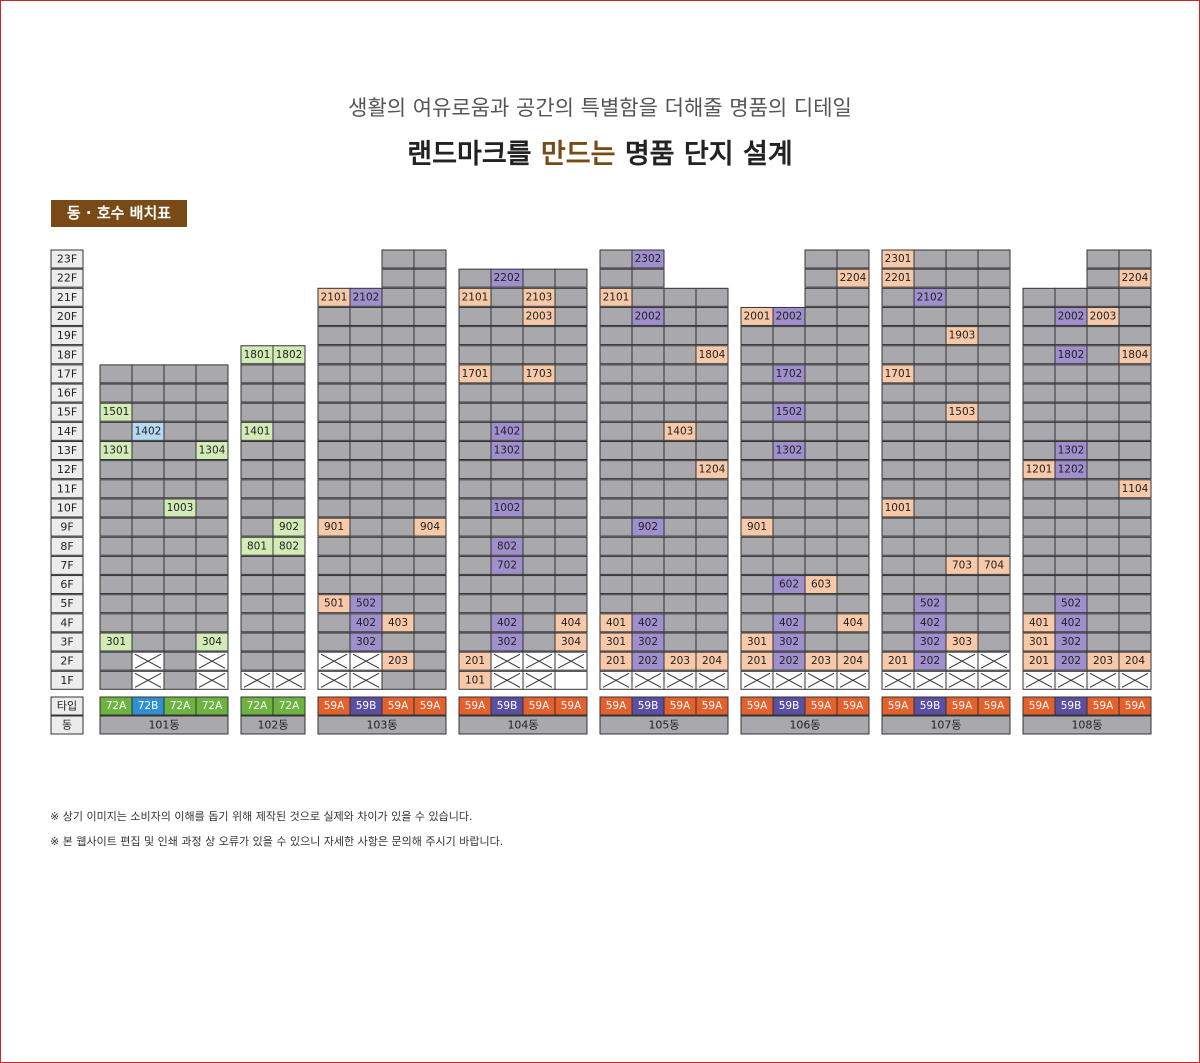 The height and width of the screenshot is (1063, 1200). Describe the element at coordinates (539, 374) in the screenshot. I see `unit-number: 1703` at that location.